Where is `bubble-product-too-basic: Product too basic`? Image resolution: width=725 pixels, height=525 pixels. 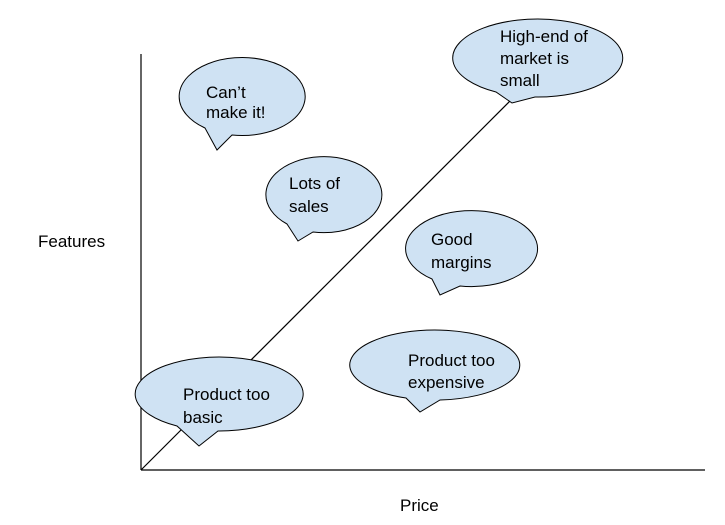
bubble-product-too-basic: Product too basic is located at coordinates (219, 401).